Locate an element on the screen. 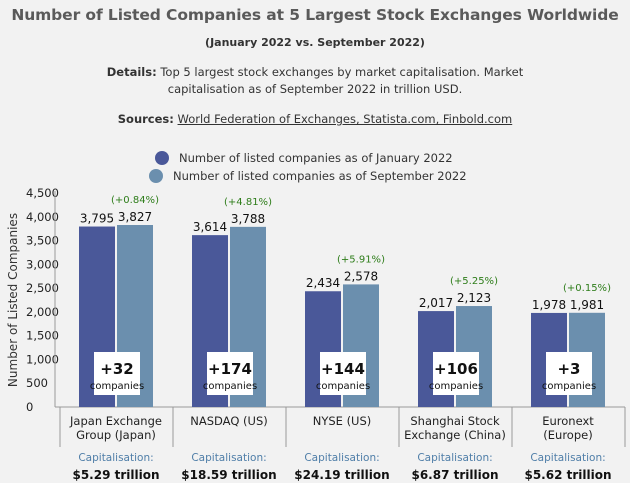  data-label-sep: 2,123 is located at coordinates (474, 298).